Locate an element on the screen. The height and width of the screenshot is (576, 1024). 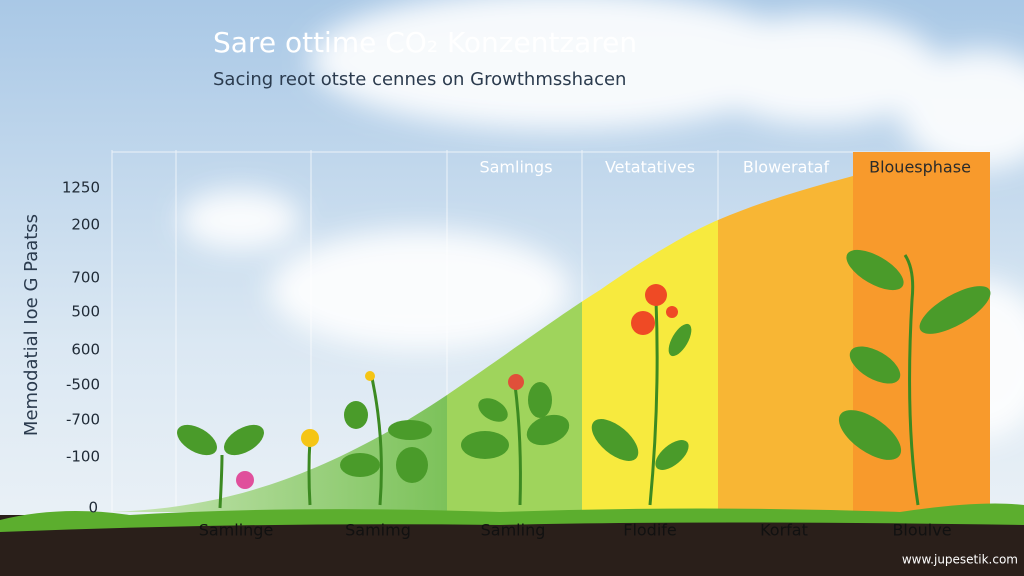
tick-label: -700 is located at coordinates (83, 420).